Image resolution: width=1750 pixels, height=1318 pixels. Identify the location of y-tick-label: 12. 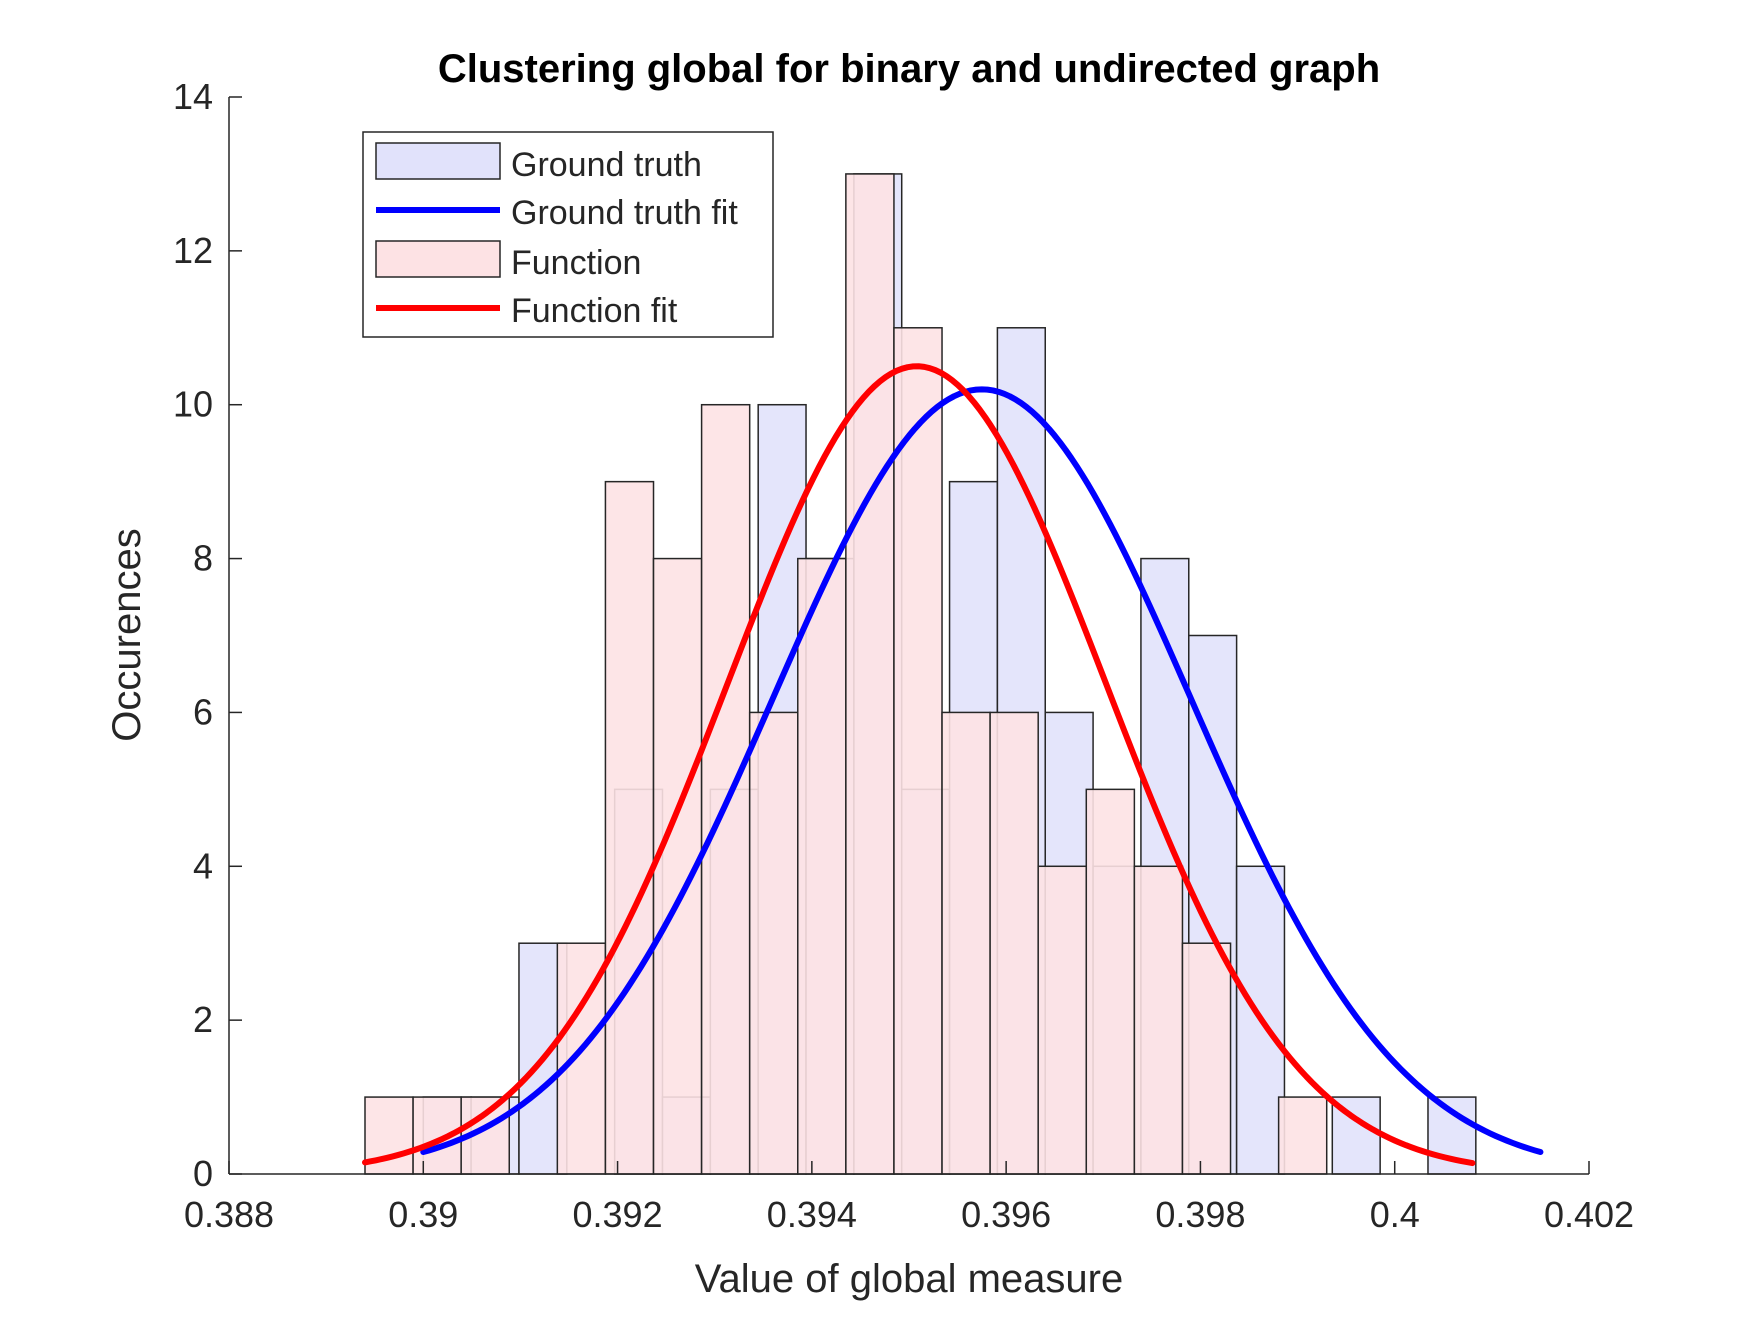
(193, 250).